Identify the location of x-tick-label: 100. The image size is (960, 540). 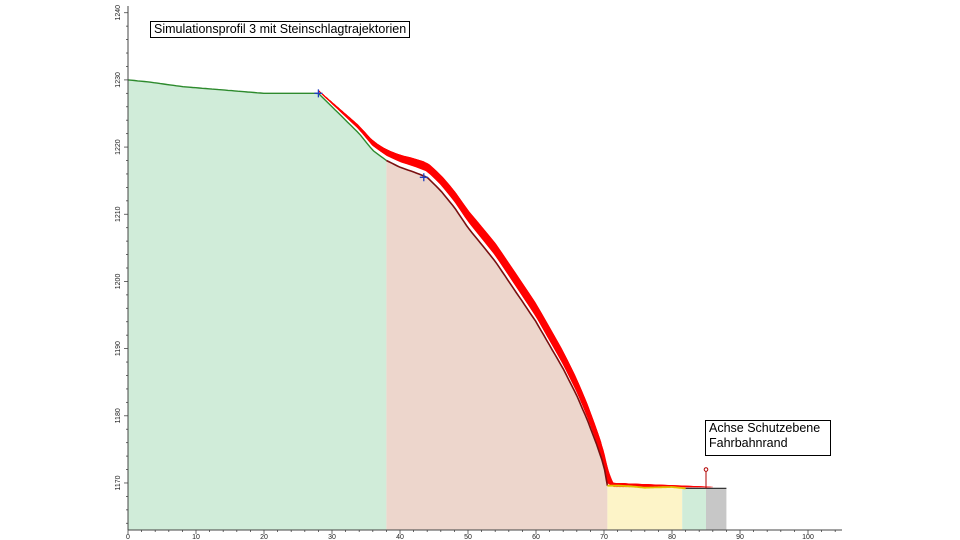
(808, 537).